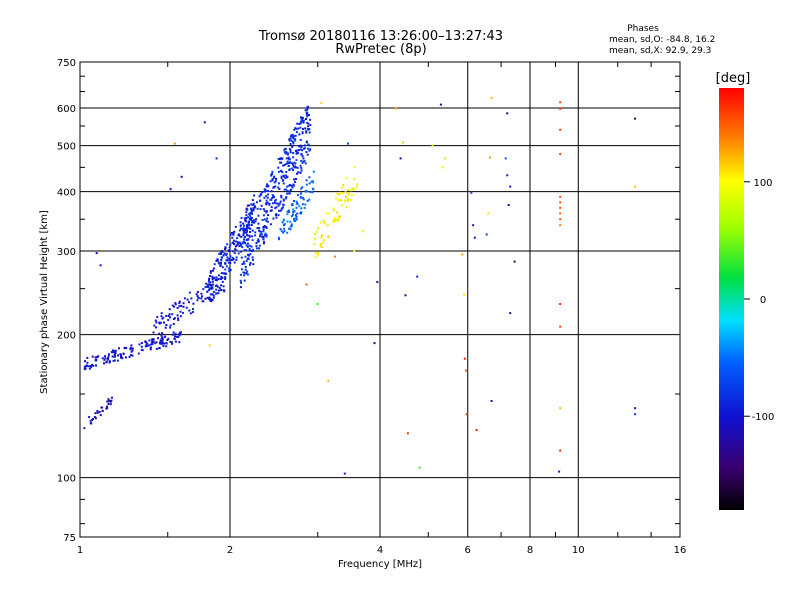 The width and height of the screenshot is (800, 600). What do you see at coordinates (380, 36) in the screenshot?
I see `chart-title: Tromsø 20180116 13:26:00–13:27:43` at bounding box center [380, 36].